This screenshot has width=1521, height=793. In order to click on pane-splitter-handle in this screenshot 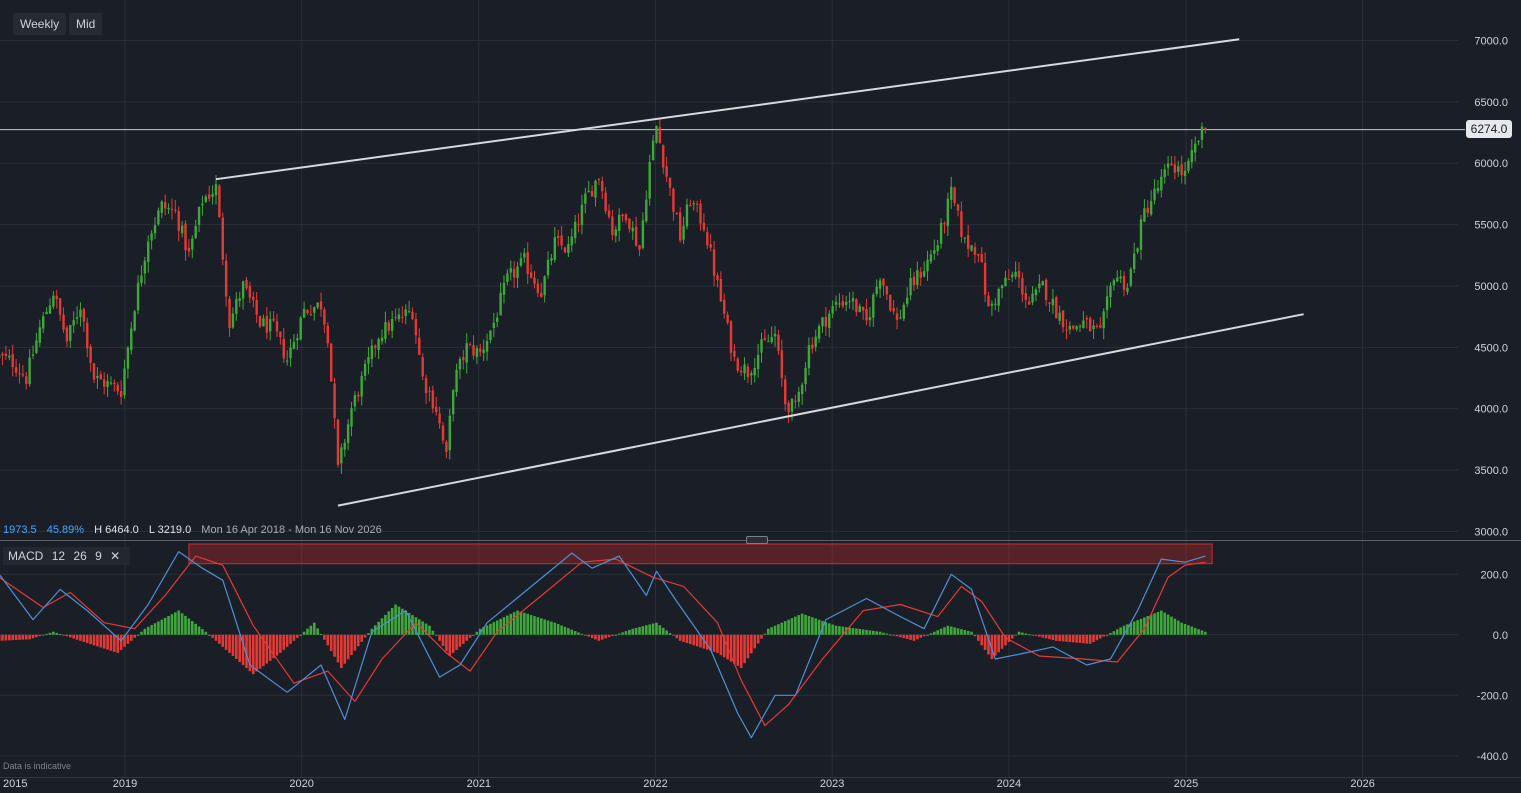, I will do `click(757, 540)`.